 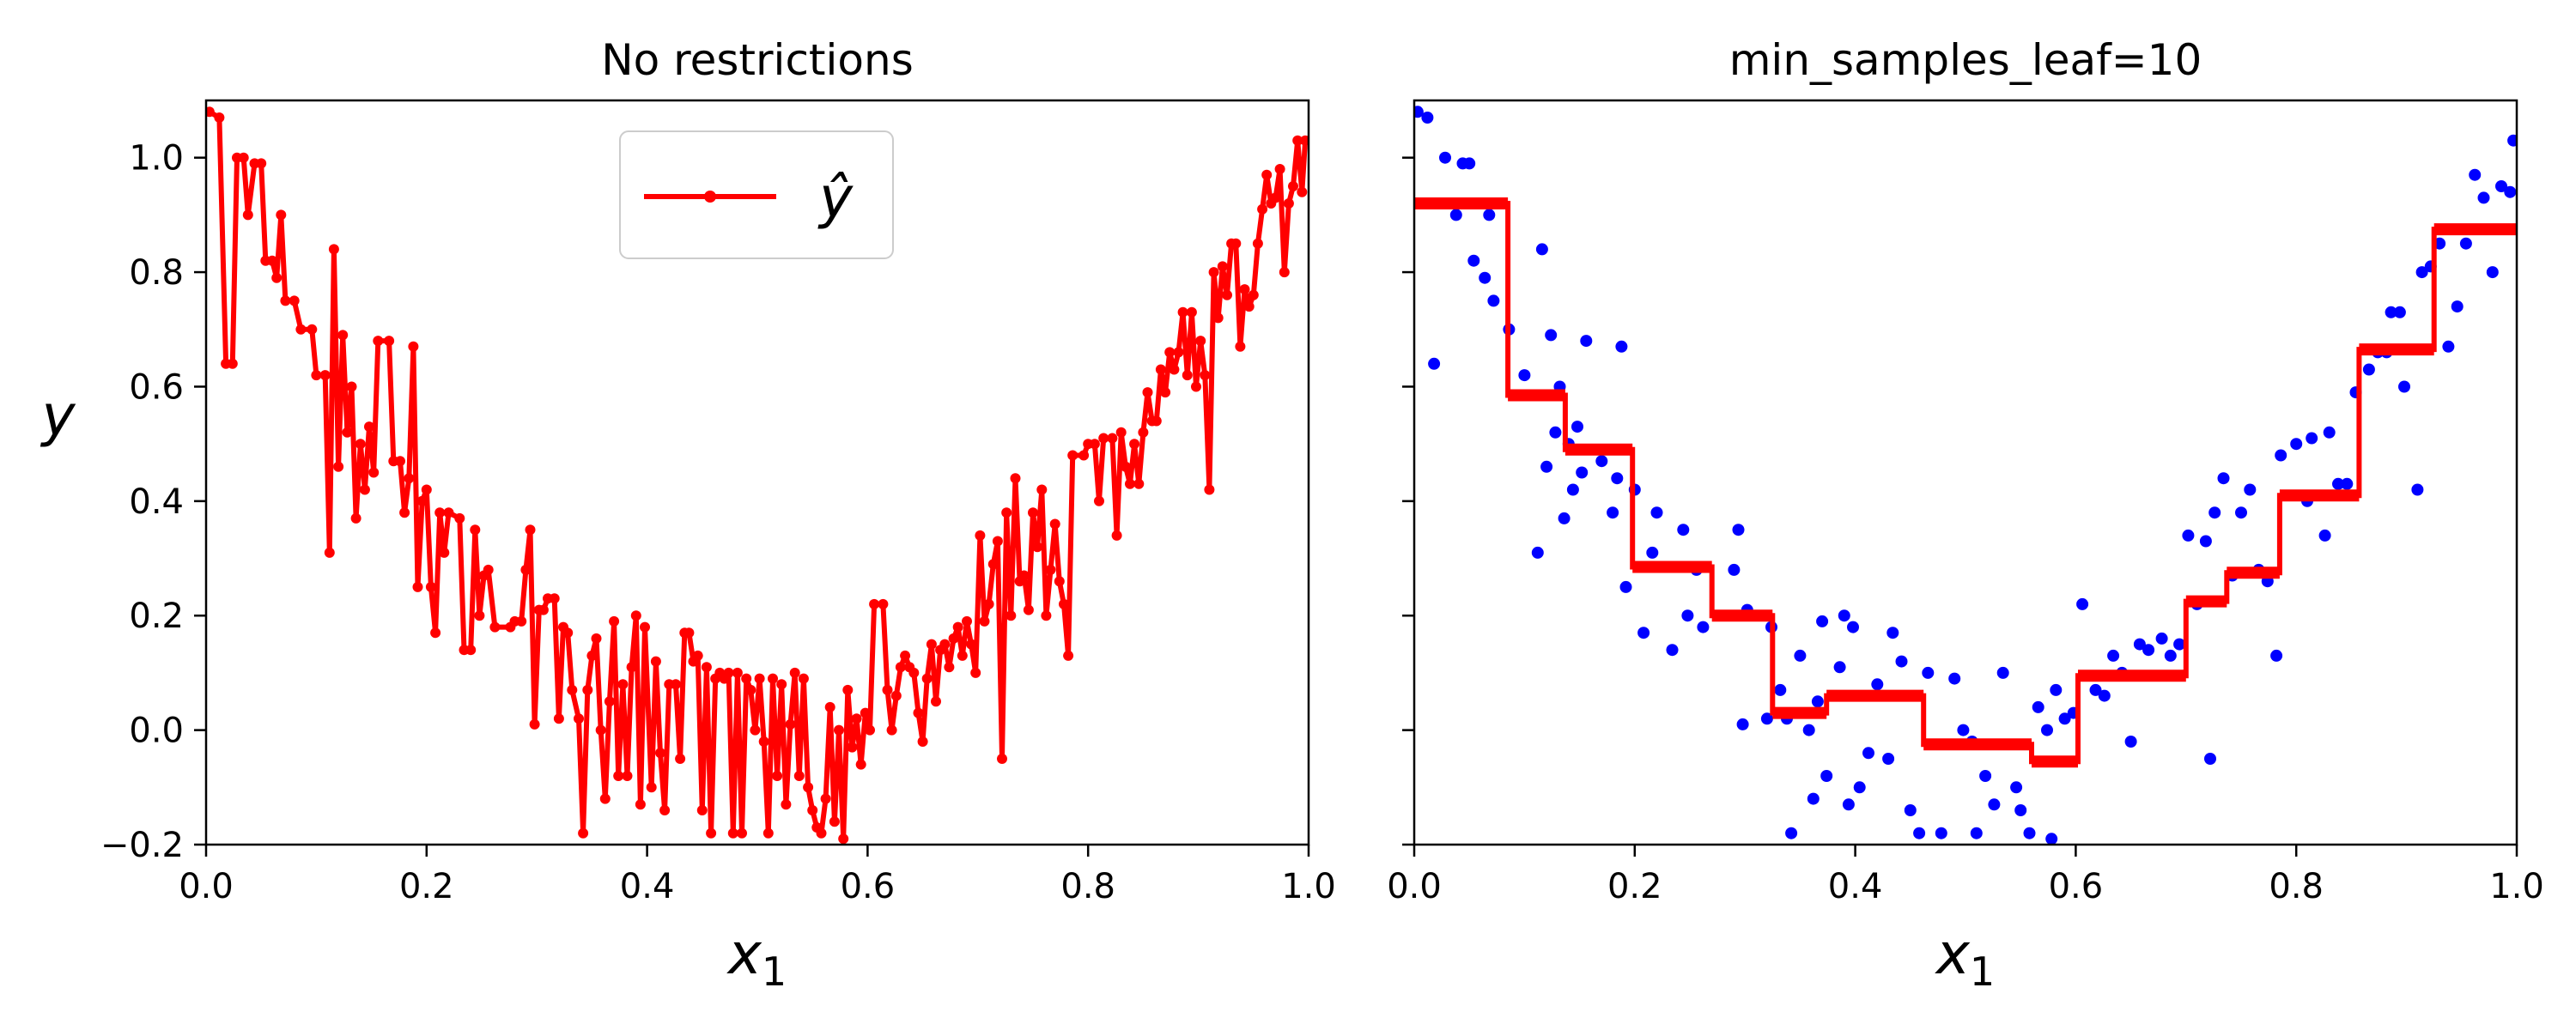 What do you see at coordinates (156, 616) in the screenshot?
I see `y-tick-label: 0.2` at bounding box center [156, 616].